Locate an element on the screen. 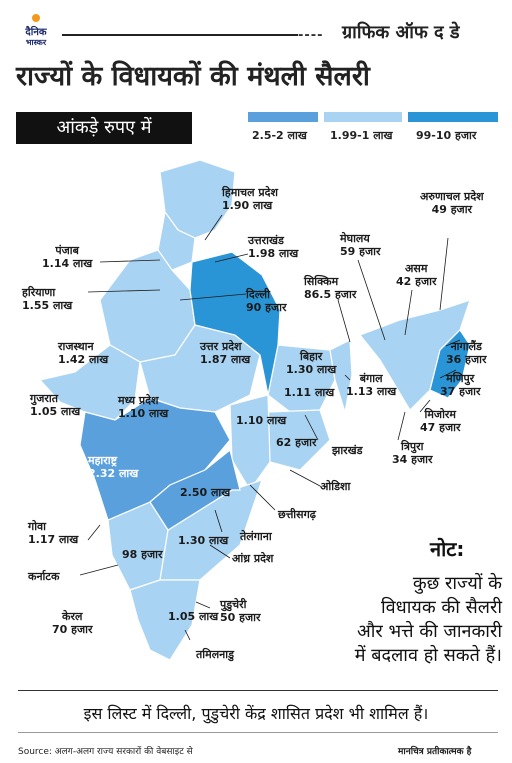  label-rajasthan: राजस्थान 1.42 लाख is located at coordinates (83, 353).